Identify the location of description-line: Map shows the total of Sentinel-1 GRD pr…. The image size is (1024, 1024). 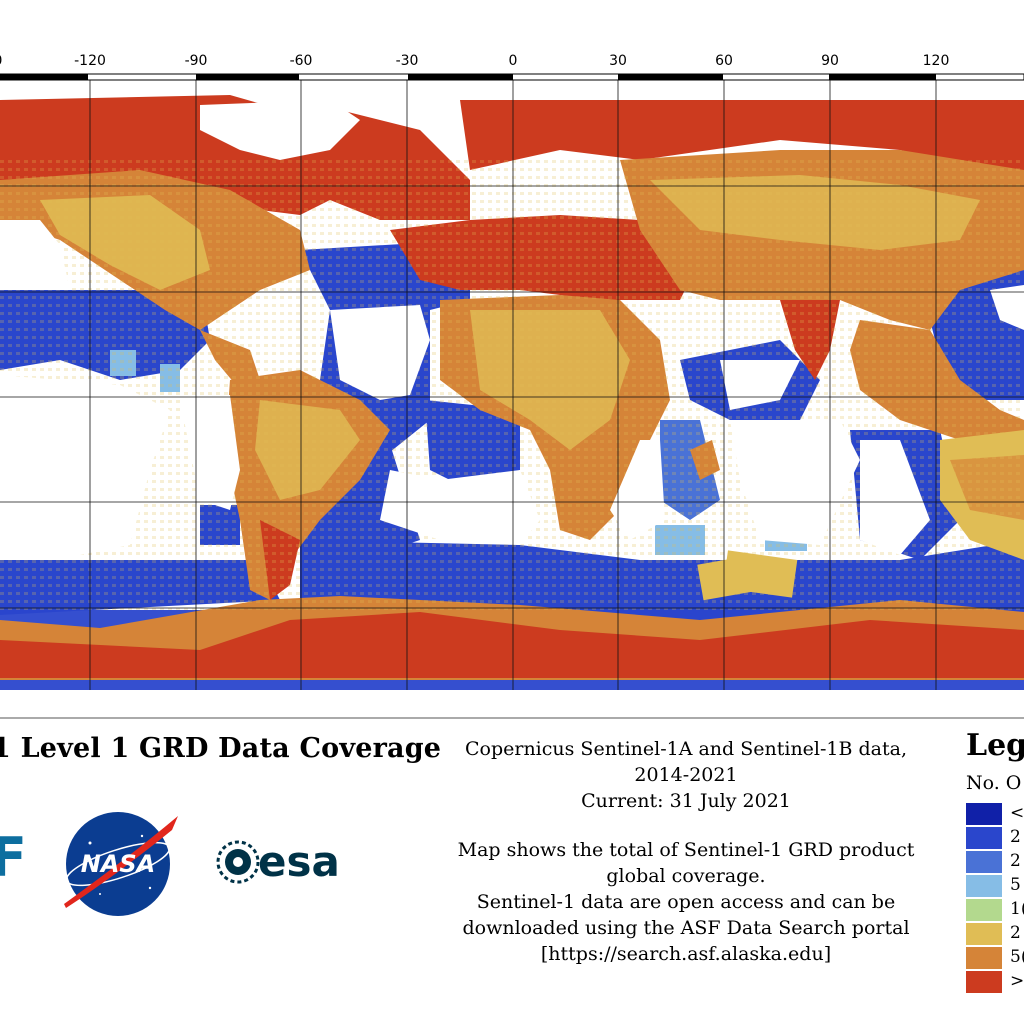
(686, 850).